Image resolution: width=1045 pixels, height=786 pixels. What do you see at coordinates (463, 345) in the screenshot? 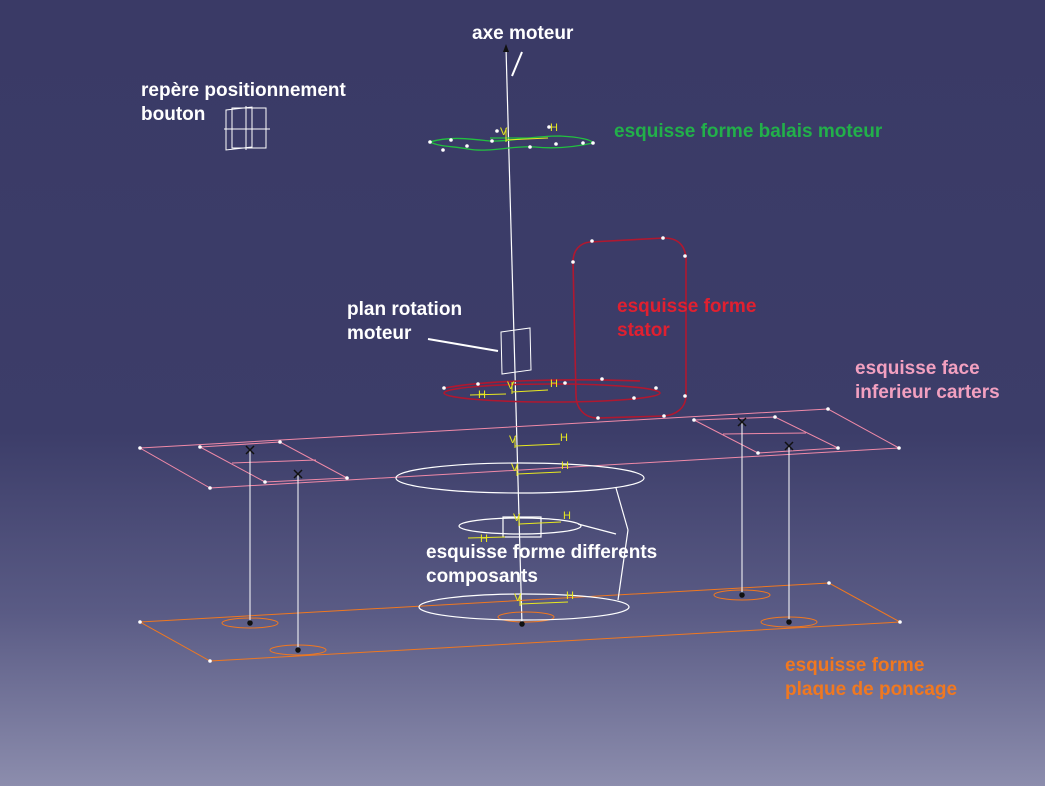
I see `plan-rotation-leader` at bounding box center [463, 345].